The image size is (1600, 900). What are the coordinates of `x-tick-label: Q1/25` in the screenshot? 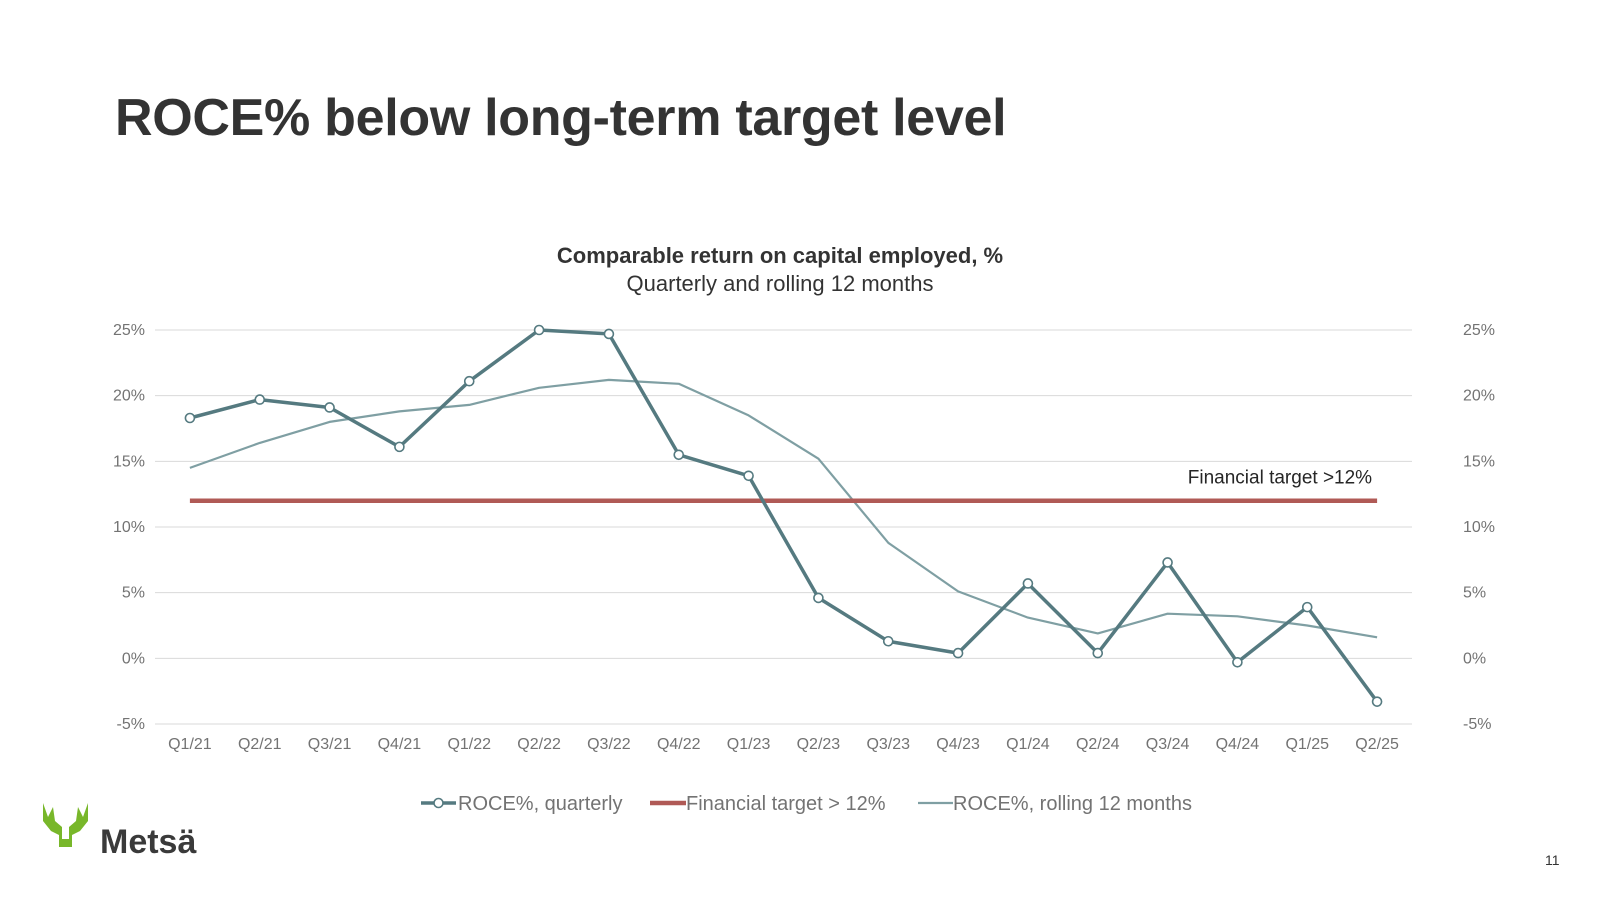 It's located at (1307, 744).